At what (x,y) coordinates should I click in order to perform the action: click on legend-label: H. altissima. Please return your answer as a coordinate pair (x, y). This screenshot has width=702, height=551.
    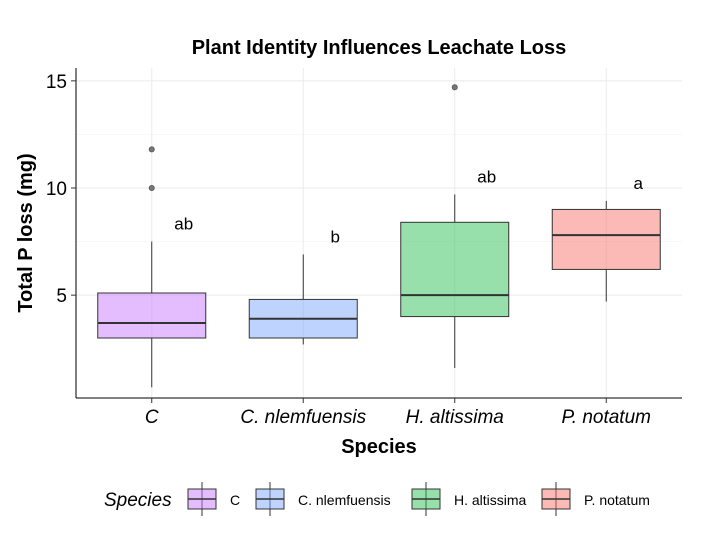
    Looking at the image, I should click on (490, 500).